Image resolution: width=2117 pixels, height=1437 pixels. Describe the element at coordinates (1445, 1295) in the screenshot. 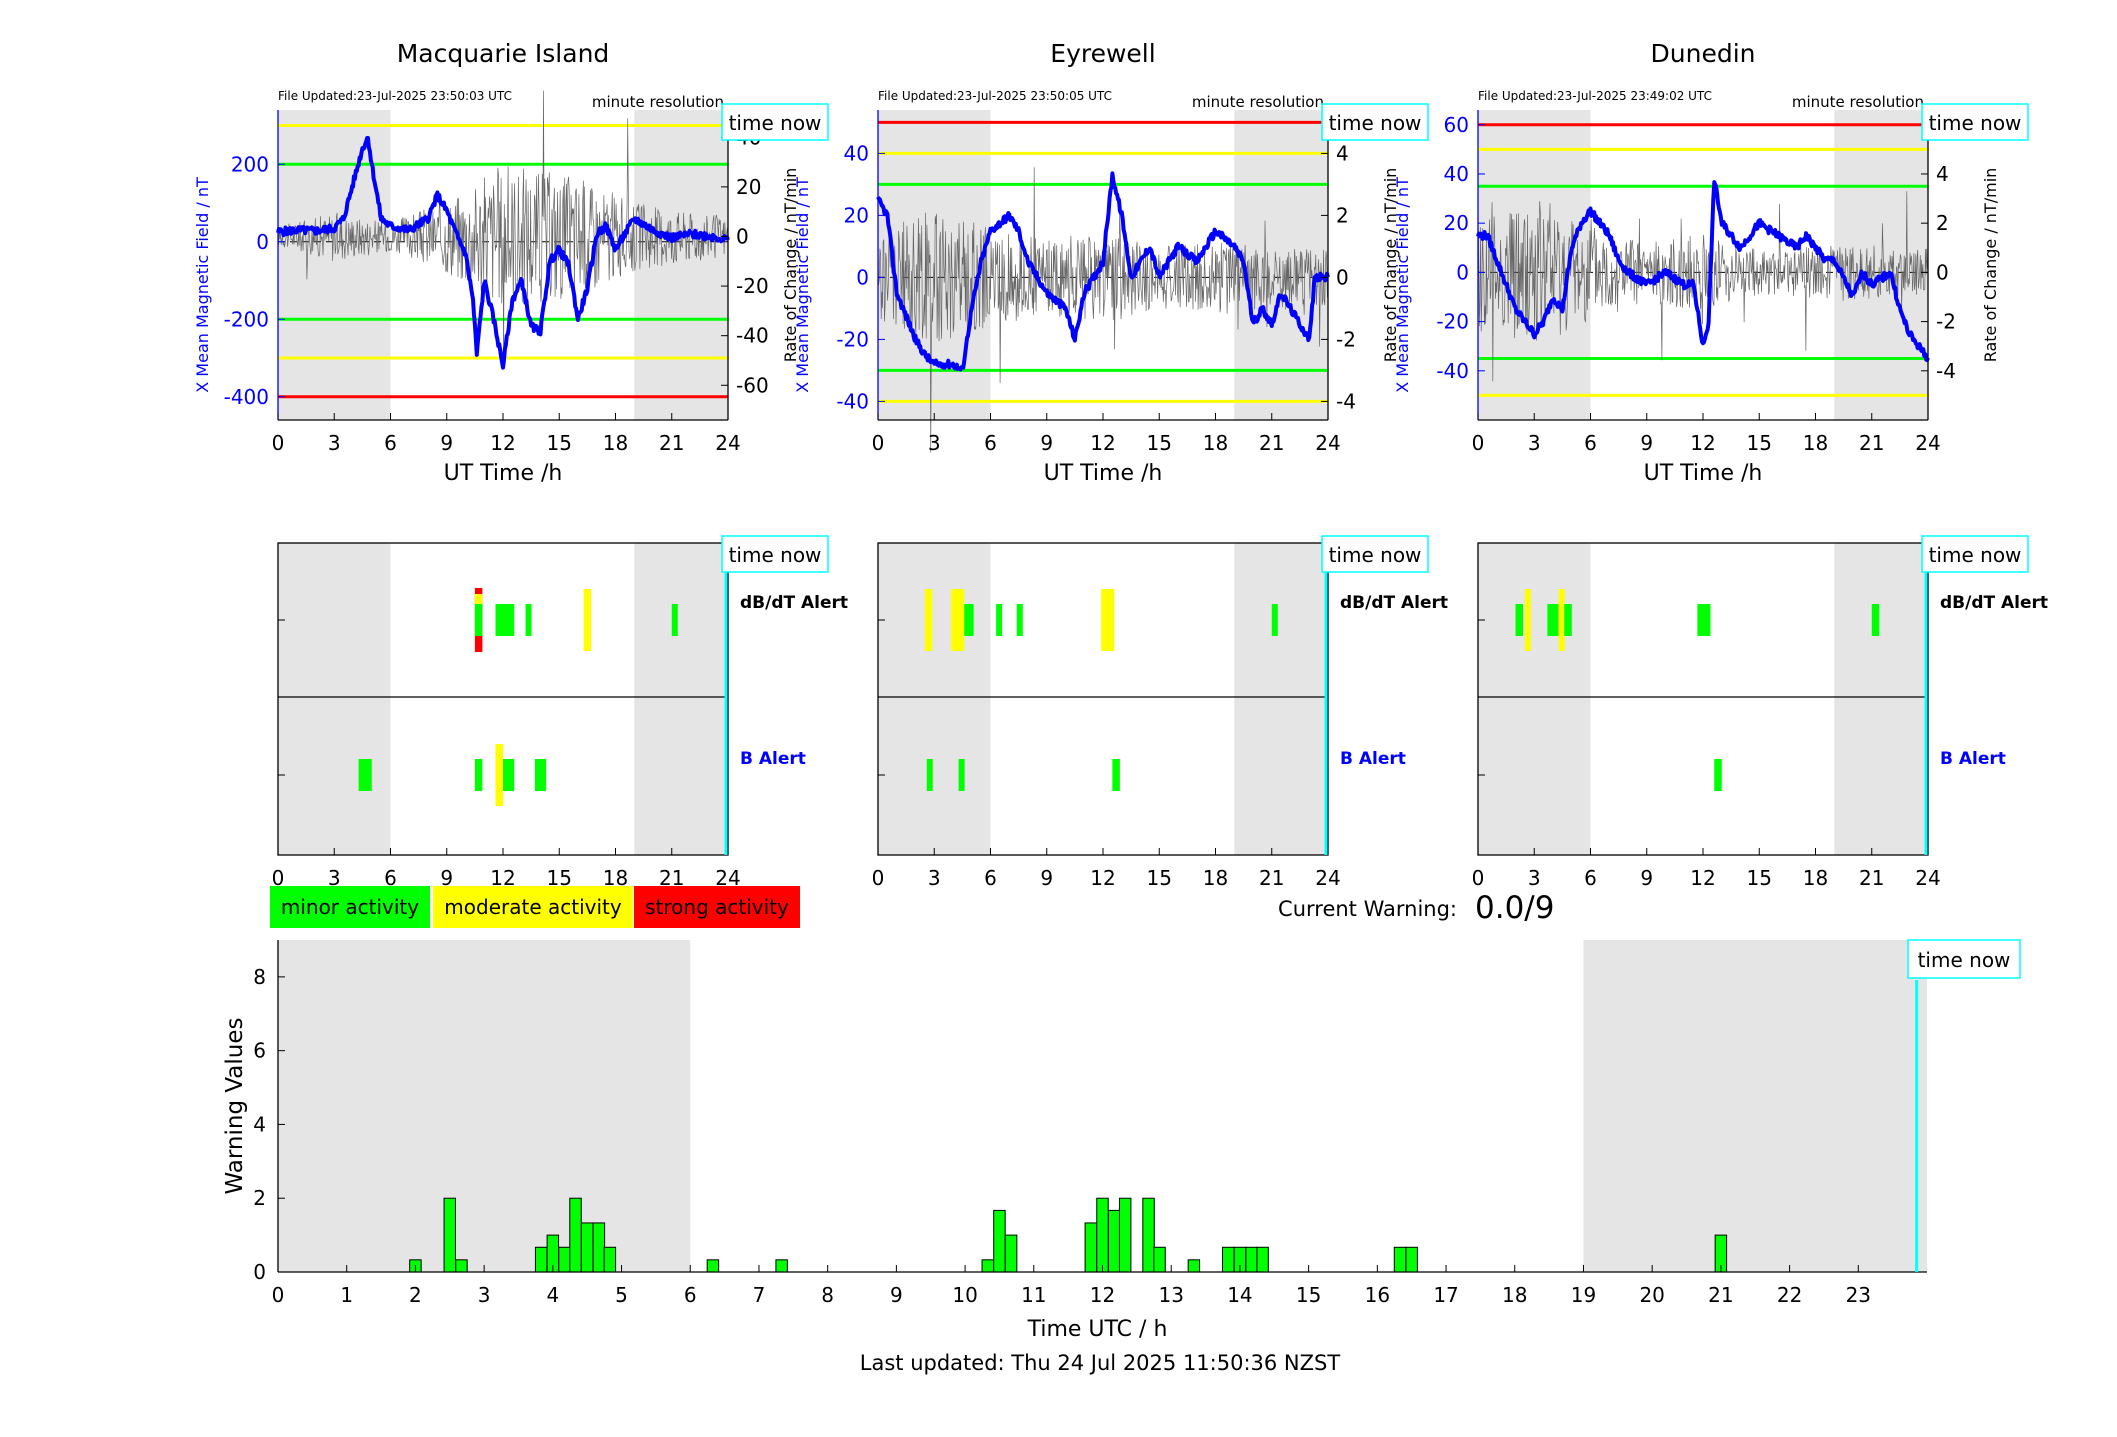

I see `x-tick-label: 17` at that location.